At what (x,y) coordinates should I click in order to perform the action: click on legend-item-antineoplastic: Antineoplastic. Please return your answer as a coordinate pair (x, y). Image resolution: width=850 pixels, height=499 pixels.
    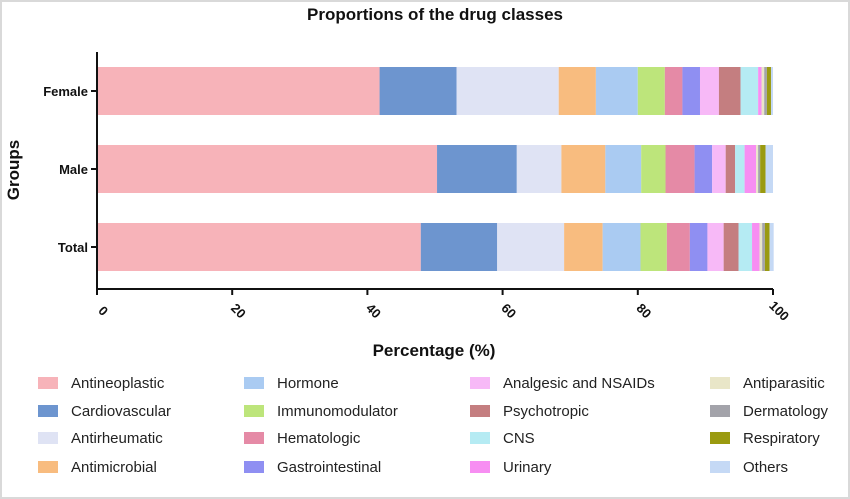
    Looking at the image, I should click on (101, 383).